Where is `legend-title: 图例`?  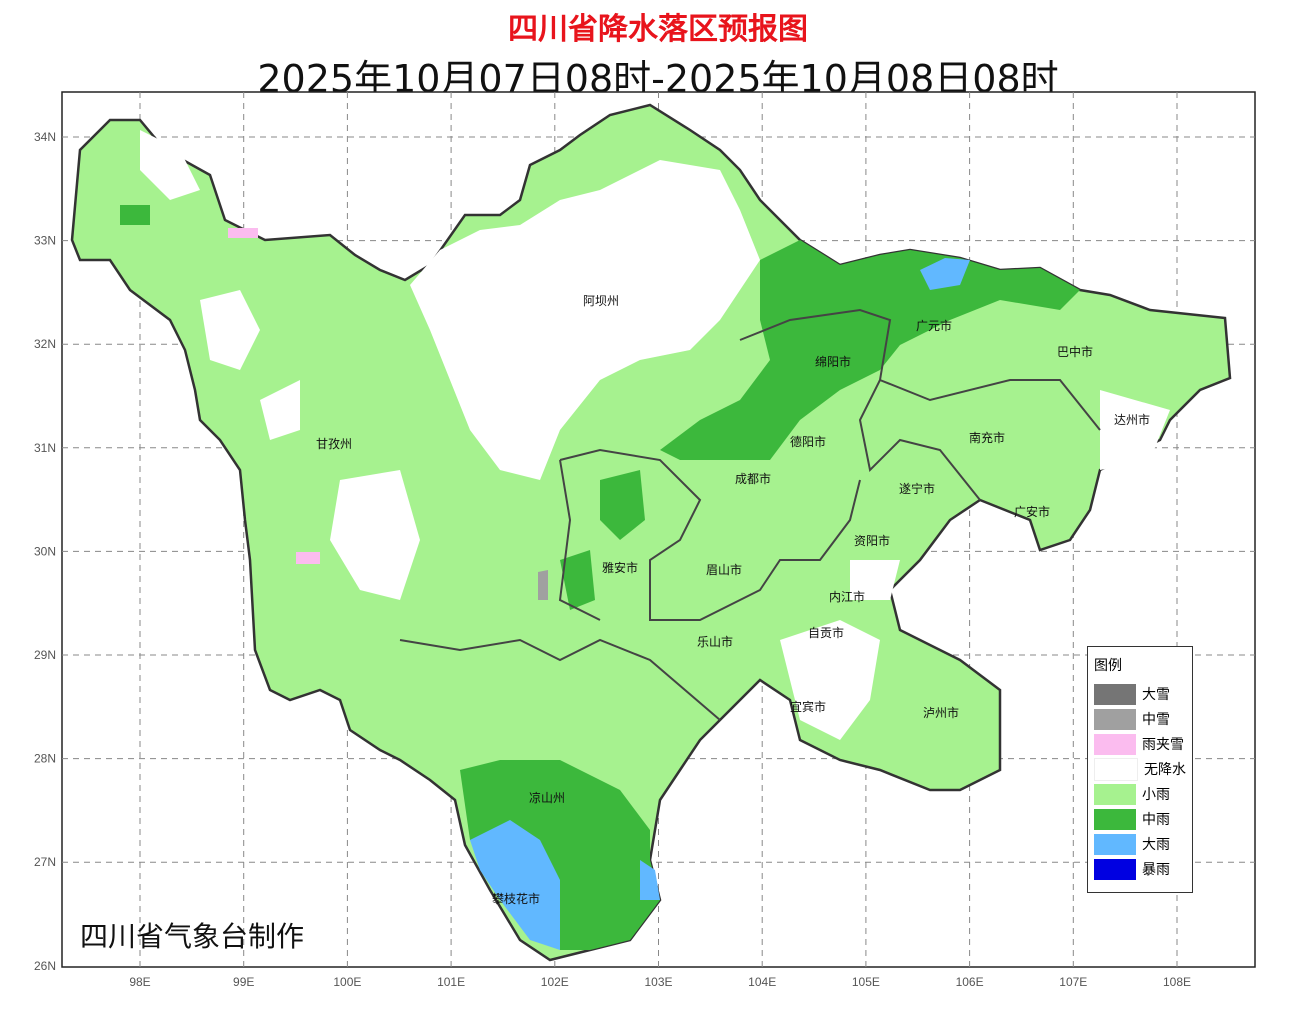
legend-title: 图例 is located at coordinates (1108, 666).